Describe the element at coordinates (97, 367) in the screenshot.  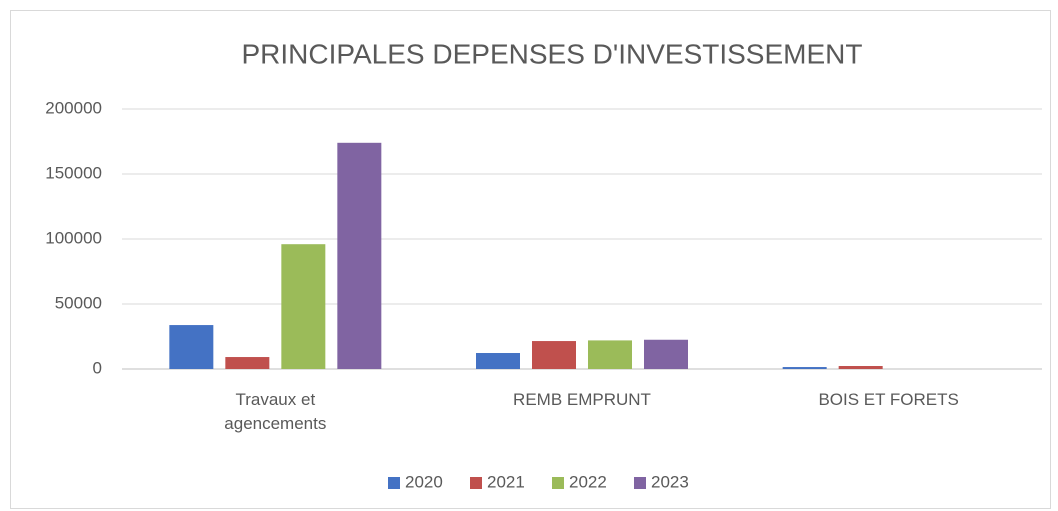
I see `y-tick-label: 0` at that location.